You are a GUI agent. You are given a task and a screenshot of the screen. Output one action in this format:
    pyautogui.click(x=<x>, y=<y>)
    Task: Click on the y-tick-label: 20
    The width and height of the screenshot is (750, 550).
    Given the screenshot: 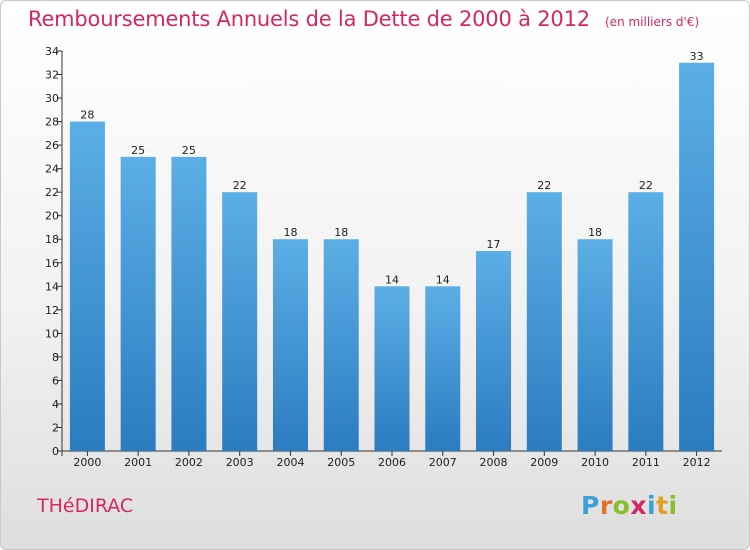 What is the action you would take?
    pyautogui.click(x=52, y=216)
    